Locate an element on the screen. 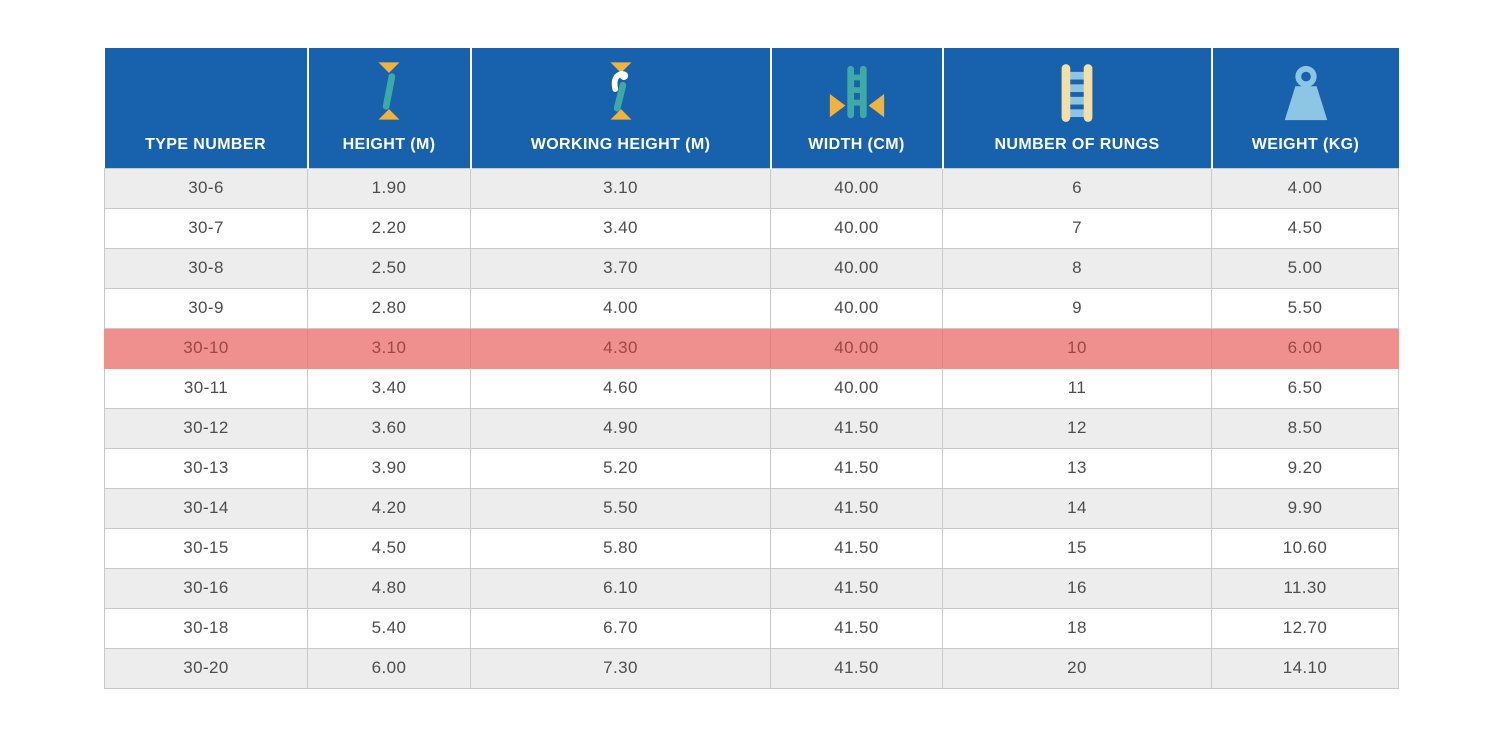  table-cell: 2.50 is located at coordinates (389, 268).